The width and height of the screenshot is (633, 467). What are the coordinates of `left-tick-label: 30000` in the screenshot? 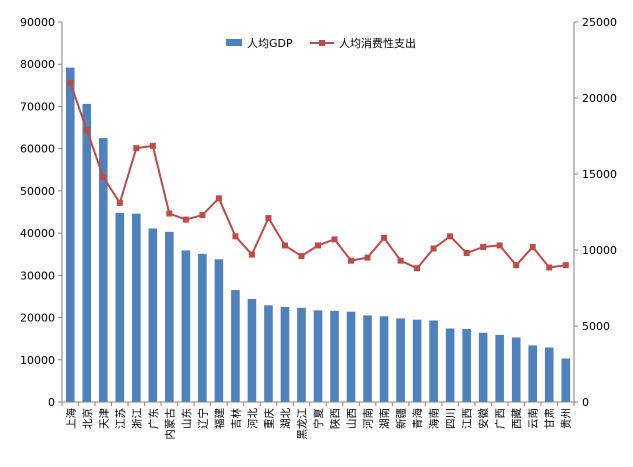 It's located at (37, 275).